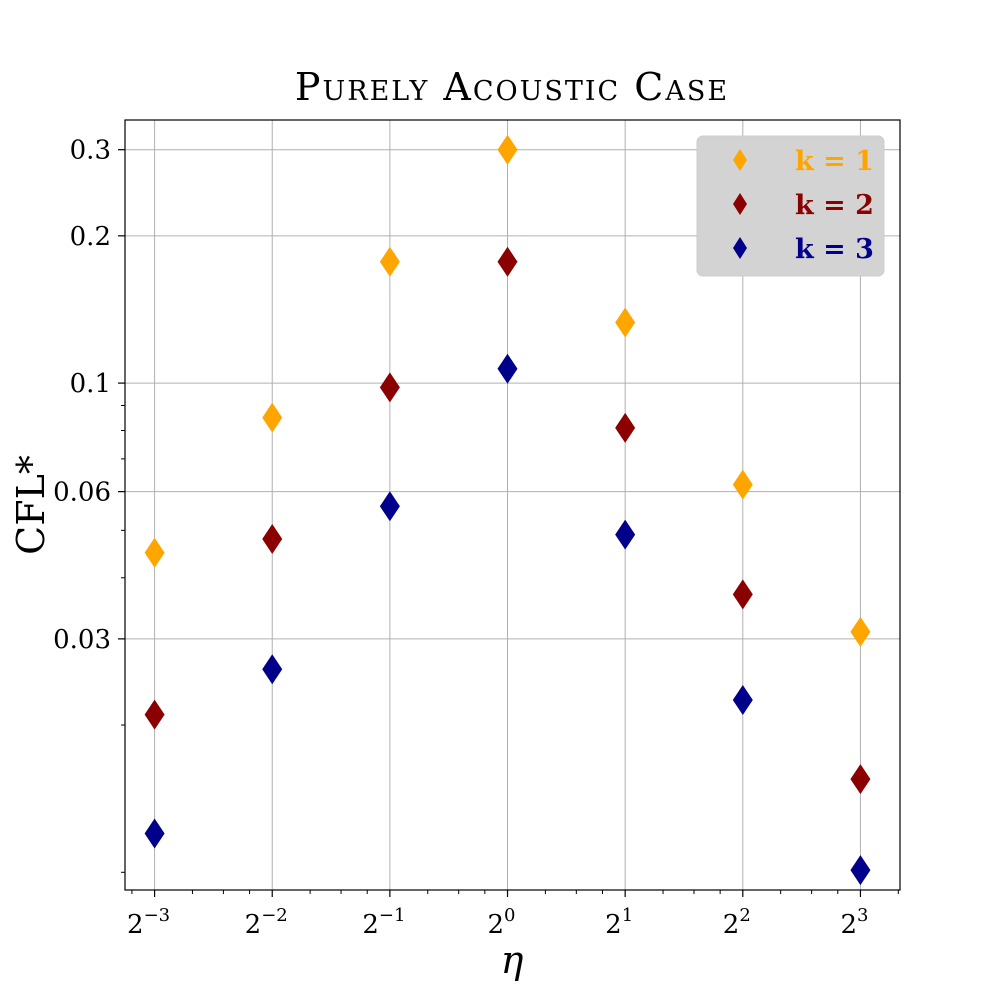  Describe the element at coordinates (834, 161) in the screenshot. I see `legend-label-k1: k = 1` at that location.